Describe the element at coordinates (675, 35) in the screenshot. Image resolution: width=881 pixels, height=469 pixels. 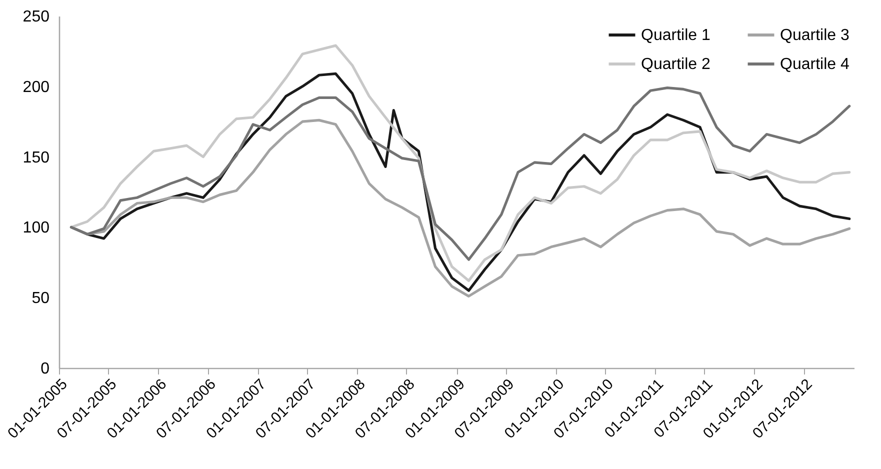
I see `legend-label: Quartile 1` at that location.